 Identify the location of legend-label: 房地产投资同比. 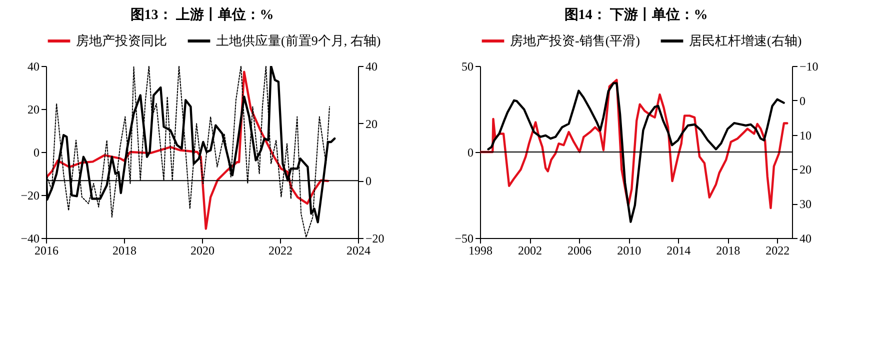
(121, 40).